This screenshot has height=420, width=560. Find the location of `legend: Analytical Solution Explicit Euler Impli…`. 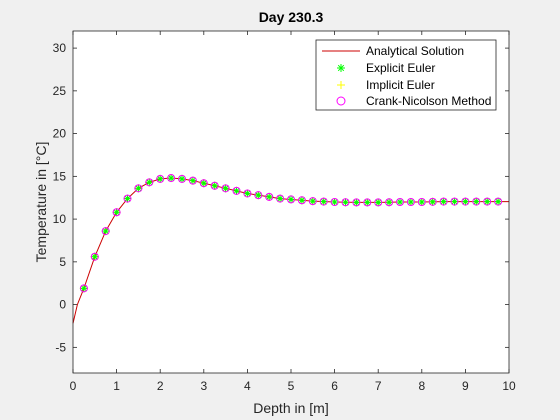

legend: Analytical Solution Explicit Euler Impli… is located at coordinates (406, 75).